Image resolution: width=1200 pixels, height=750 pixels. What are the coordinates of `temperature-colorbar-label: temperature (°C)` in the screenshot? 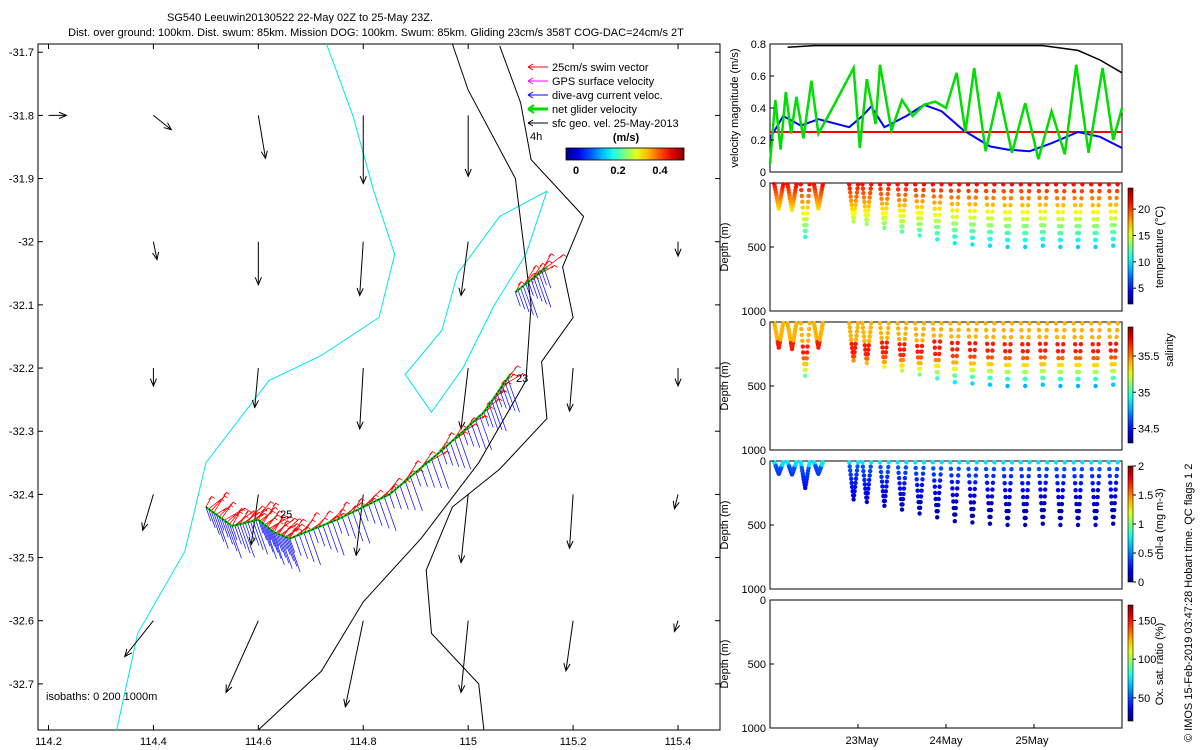 It's located at (1160, 247).